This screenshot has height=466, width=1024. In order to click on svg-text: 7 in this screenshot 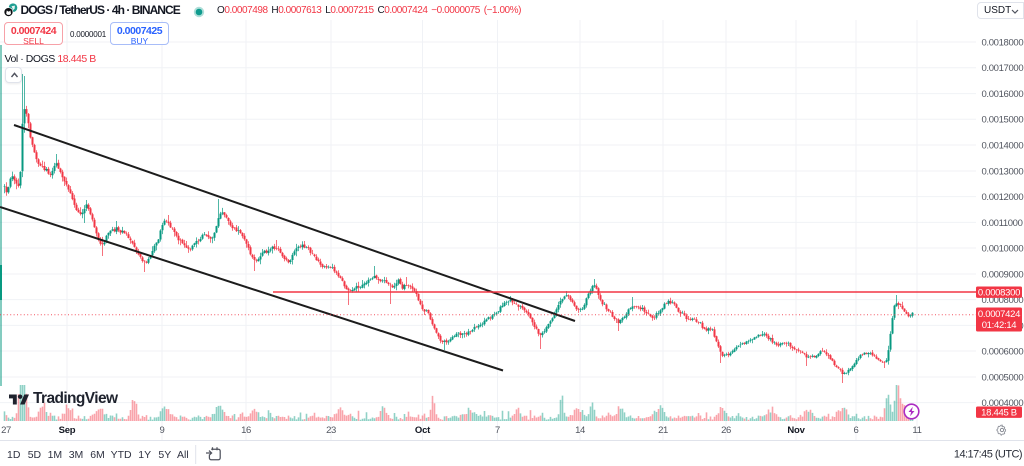, I will do `click(497, 430)`.